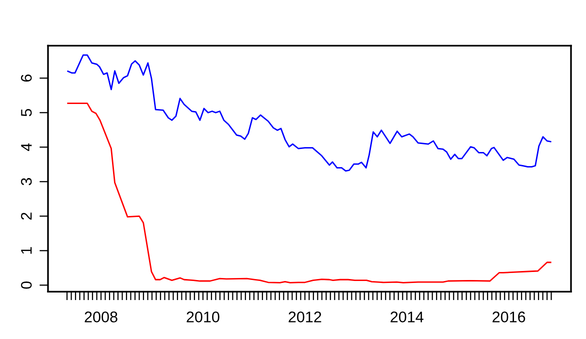 The image size is (586, 339). I want to click on x-tick-label: 2016, so click(509, 317).